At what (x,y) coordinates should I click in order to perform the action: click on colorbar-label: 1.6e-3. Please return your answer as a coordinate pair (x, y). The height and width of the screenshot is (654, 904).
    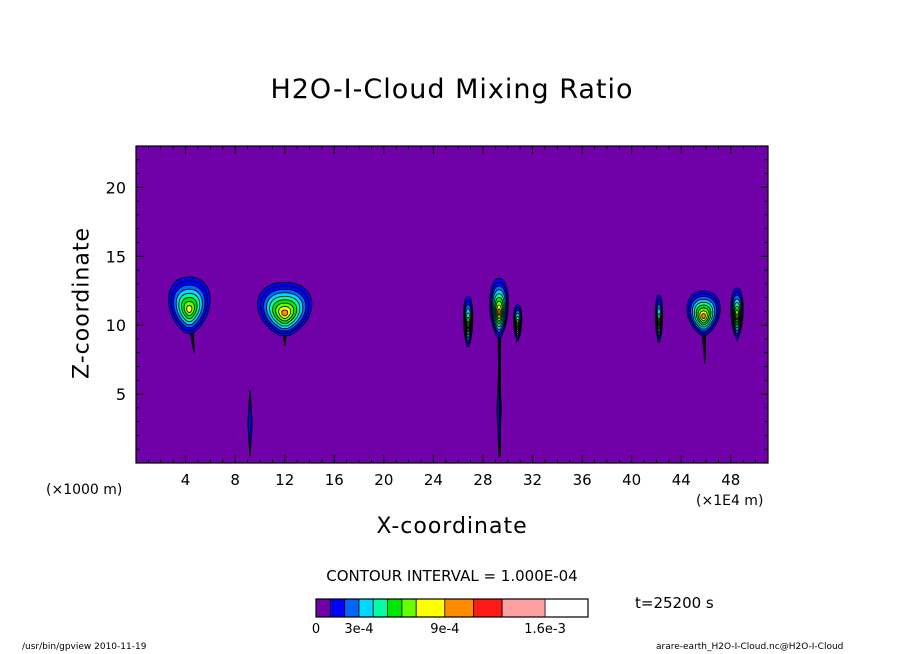
    Looking at the image, I should click on (545, 629).